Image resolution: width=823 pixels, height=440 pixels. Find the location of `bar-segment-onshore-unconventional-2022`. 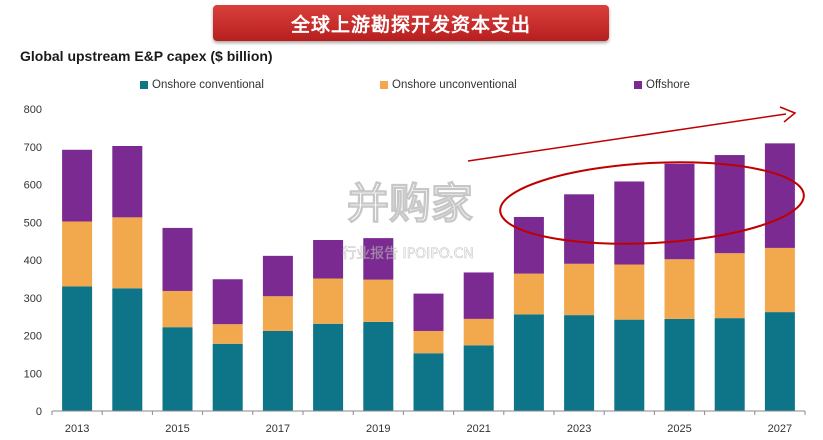

bar-segment-onshore-unconventional-2022 is located at coordinates (528, 294).